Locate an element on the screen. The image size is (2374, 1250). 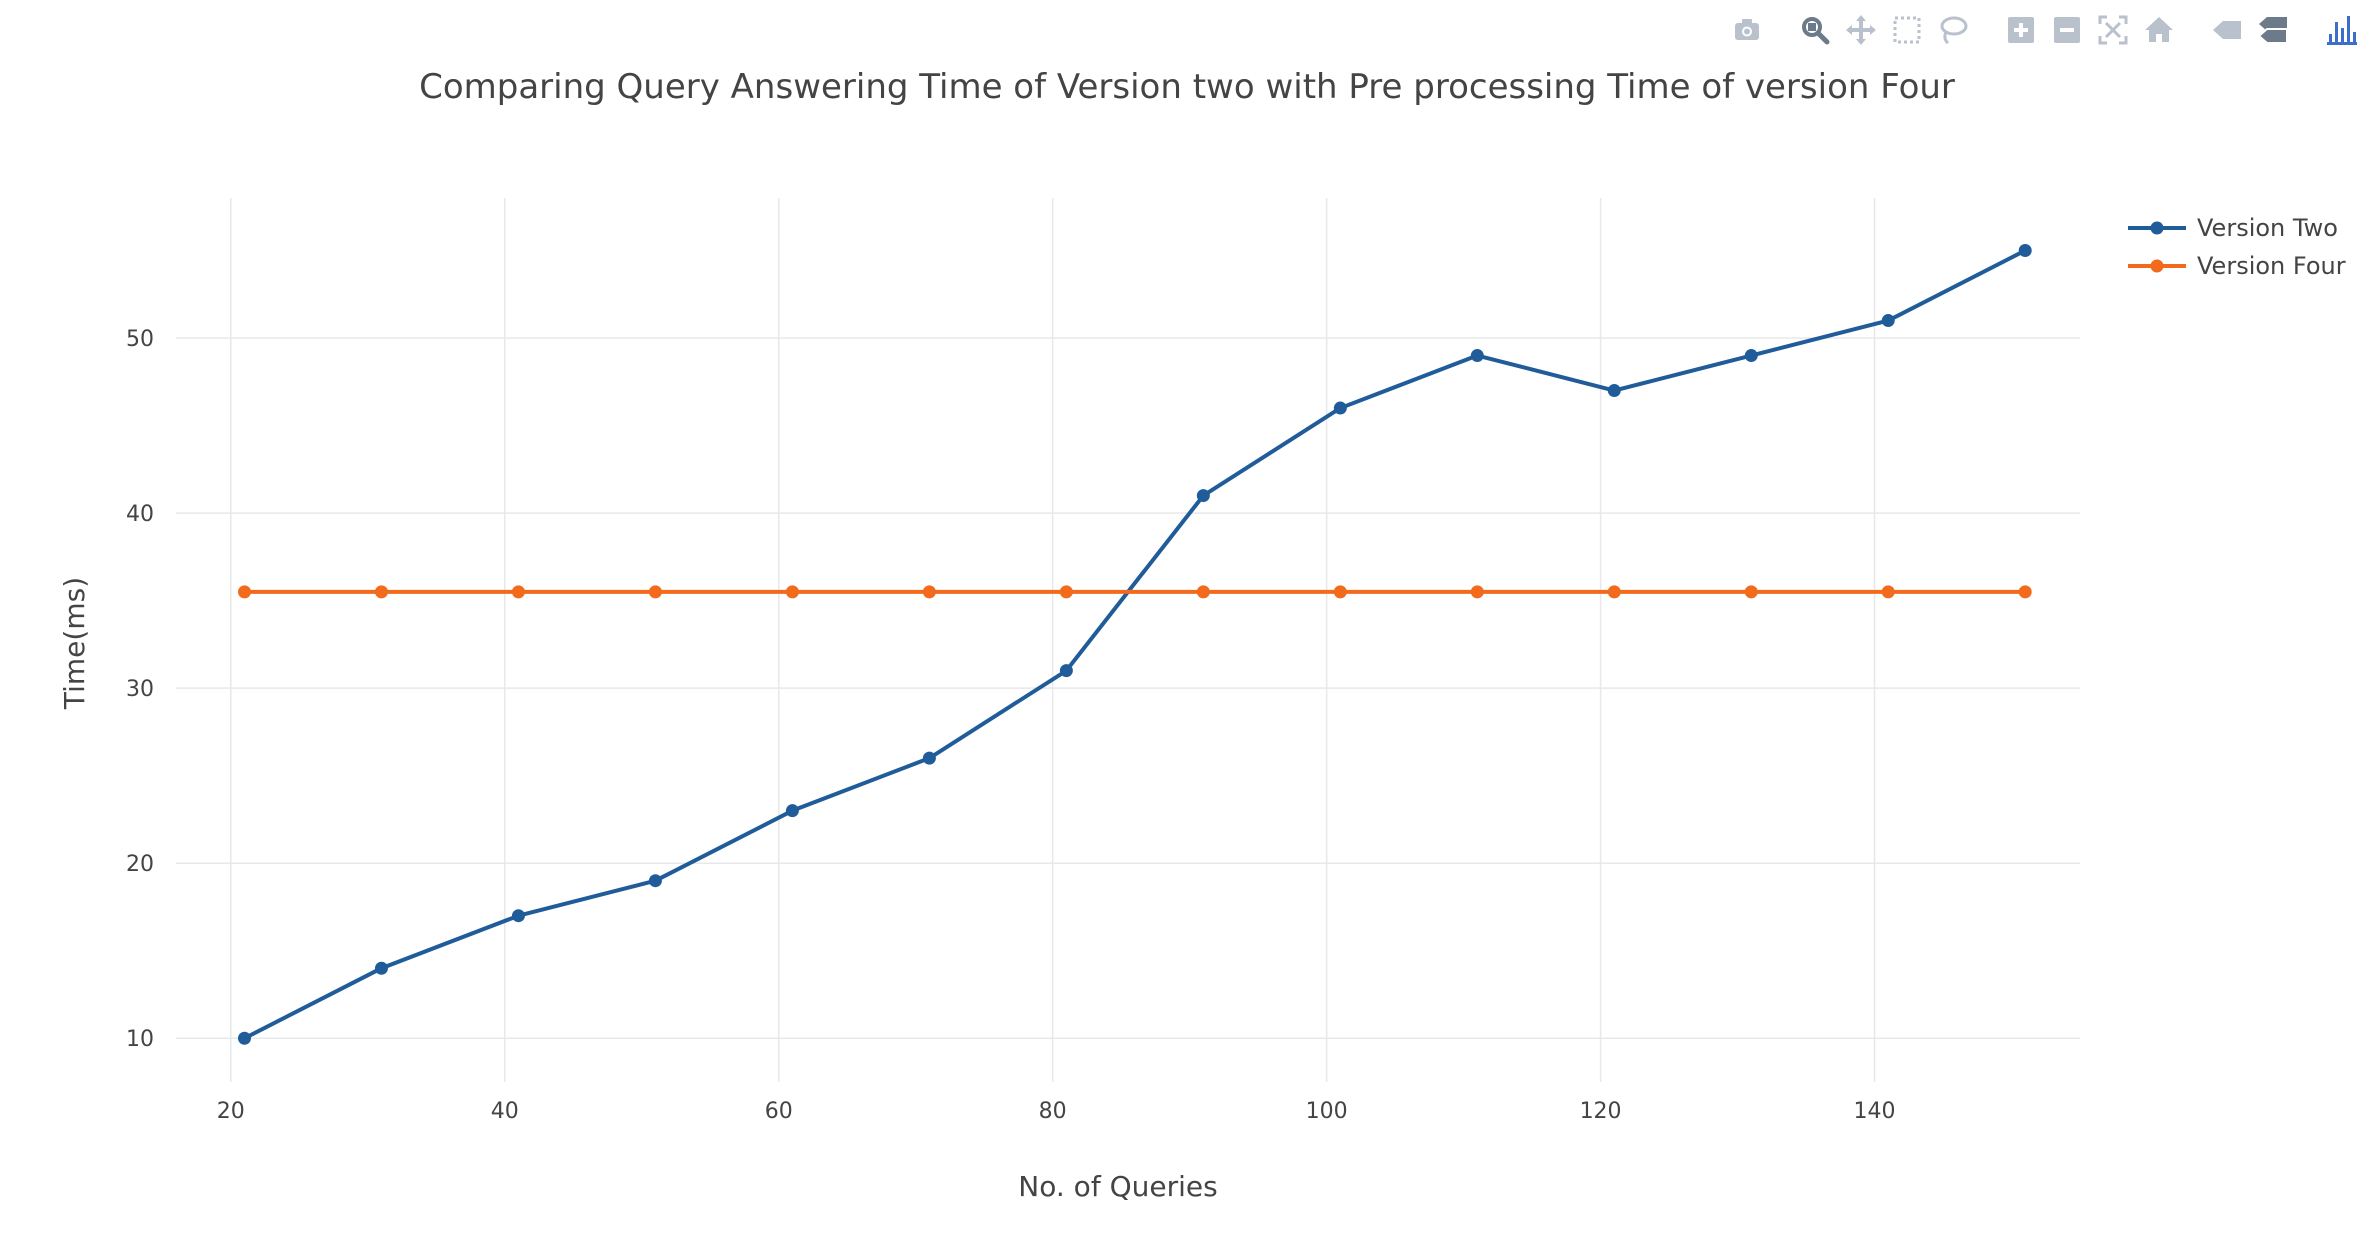
compare-hover-icon is located at coordinates (2272, 30).